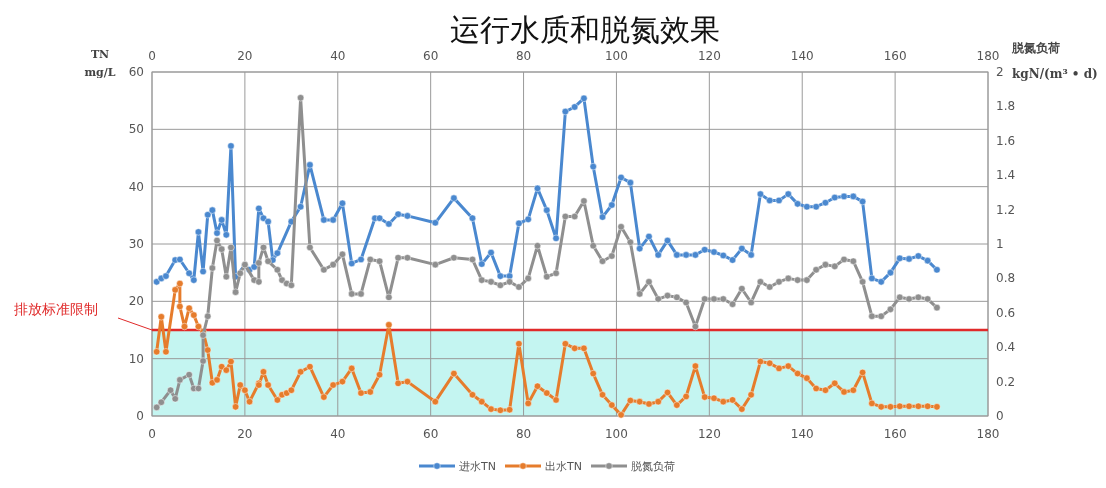 This screenshot has height=488, width=1106. I want to click on x-tick-label: 40, so click(338, 56).